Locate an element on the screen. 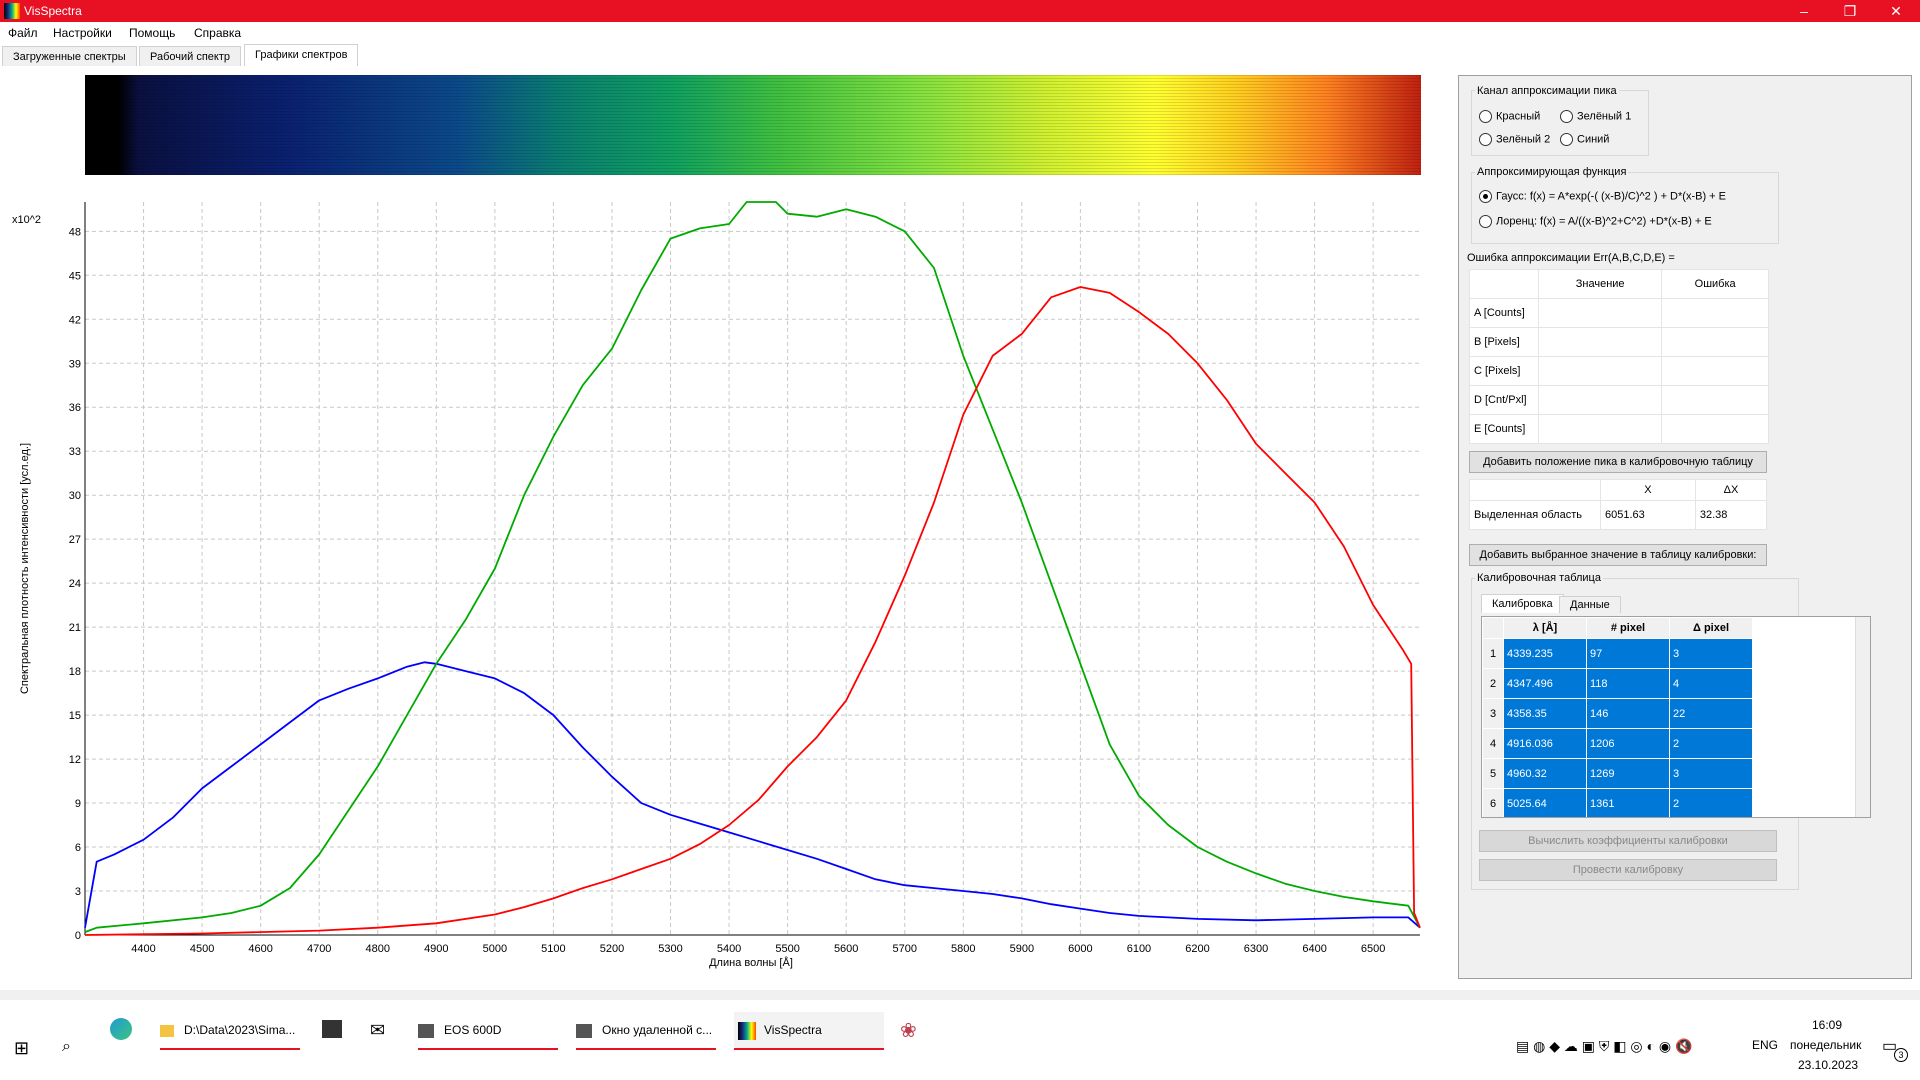  cal-cell: 1269 is located at coordinates (1628, 773).